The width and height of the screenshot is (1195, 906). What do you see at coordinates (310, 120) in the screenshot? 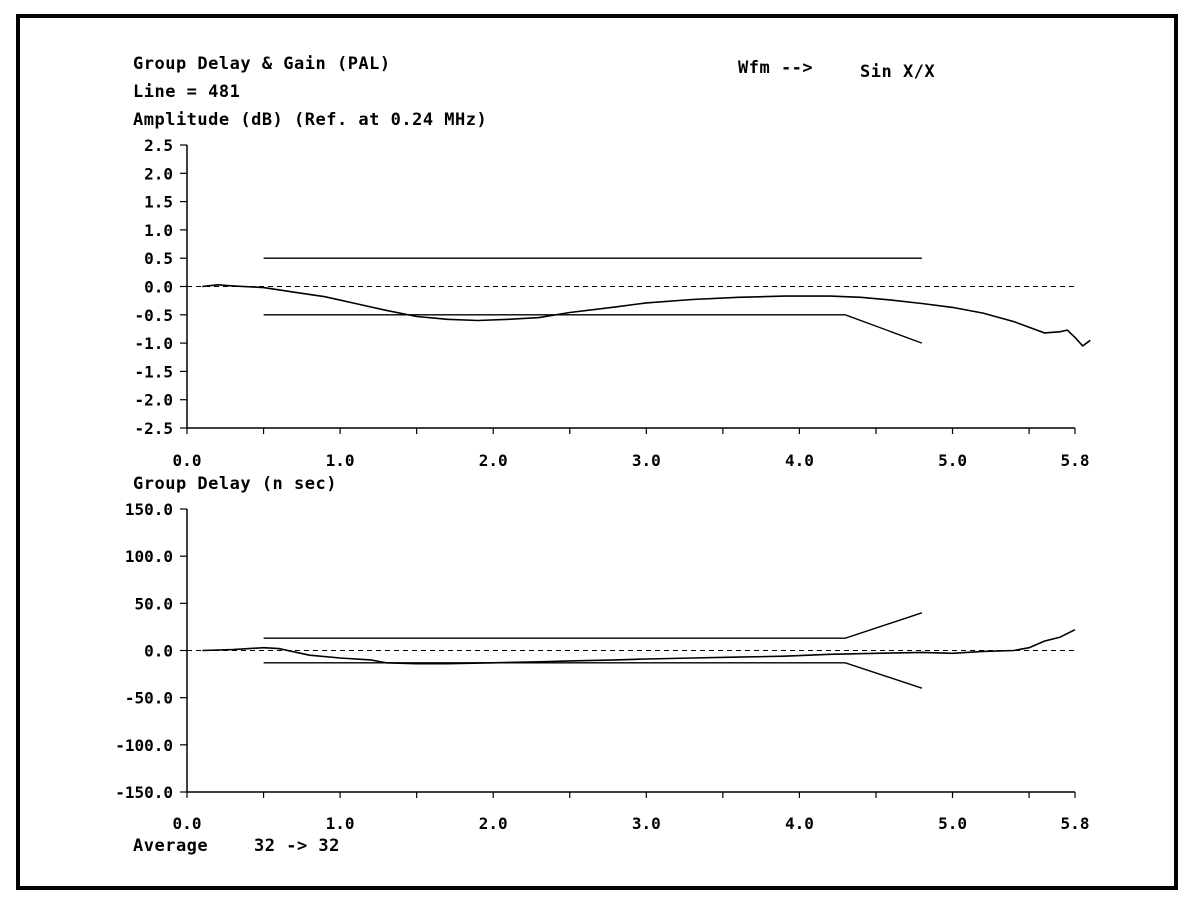
I see `amplitude-axis-title: Amplitude (dB) (Ref. at 0.24 MHz)` at bounding box center [310, 120].